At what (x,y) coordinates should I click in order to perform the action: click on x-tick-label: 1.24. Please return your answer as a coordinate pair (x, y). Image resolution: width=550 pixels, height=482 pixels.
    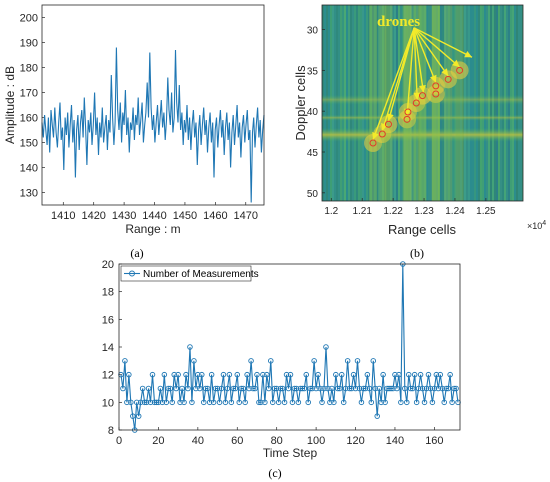
    Looking at the image, I should click on (455, 211).